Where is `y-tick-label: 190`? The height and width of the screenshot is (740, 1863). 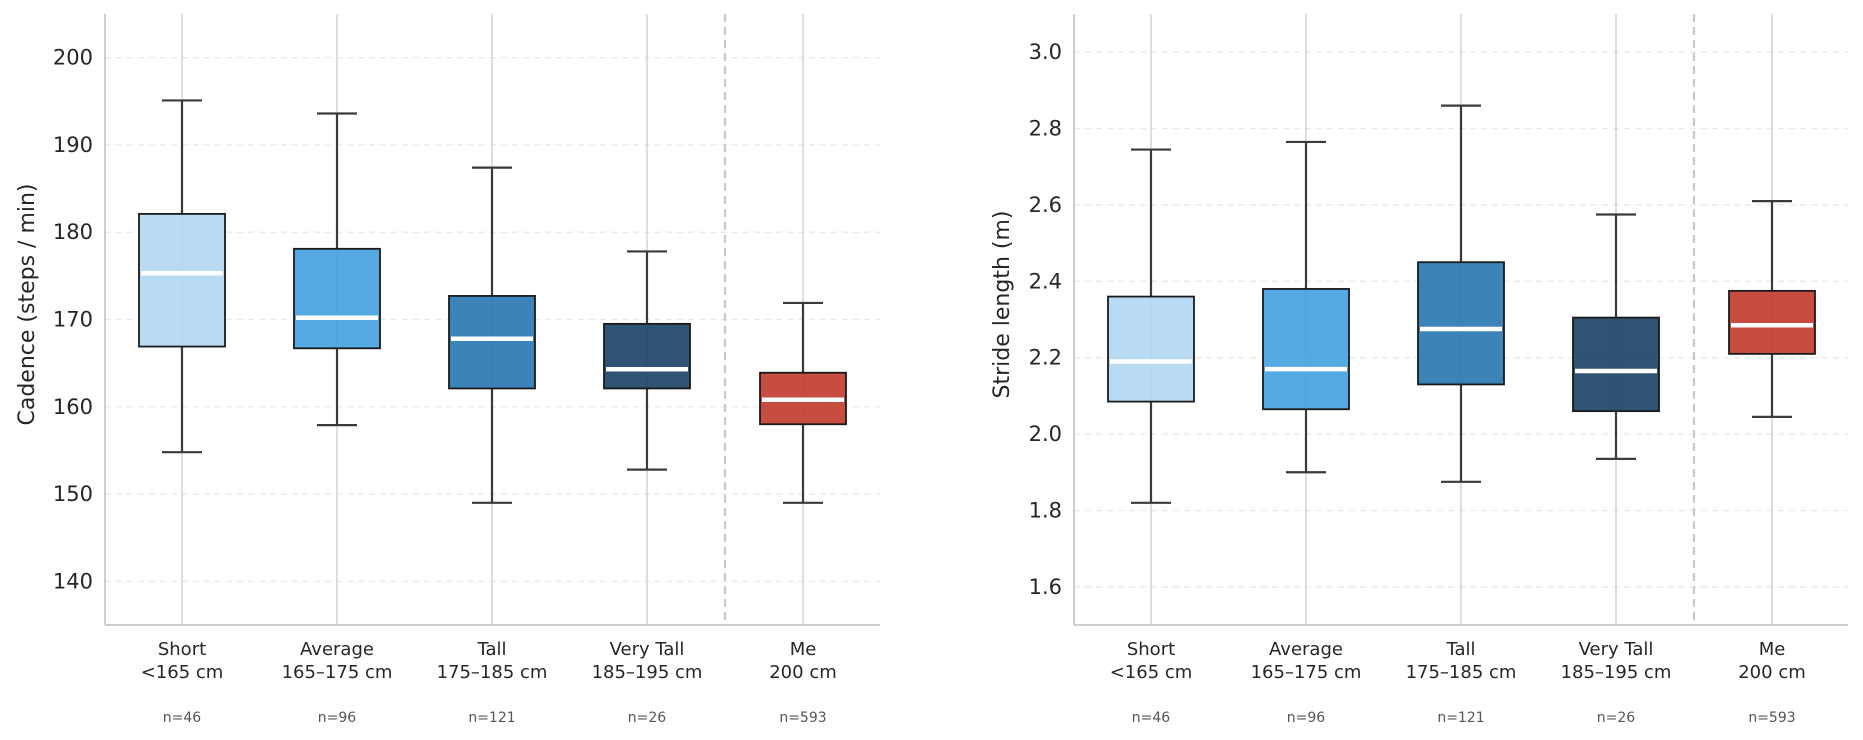 y-tick-label: 190 is located at coordinates (73, 145).